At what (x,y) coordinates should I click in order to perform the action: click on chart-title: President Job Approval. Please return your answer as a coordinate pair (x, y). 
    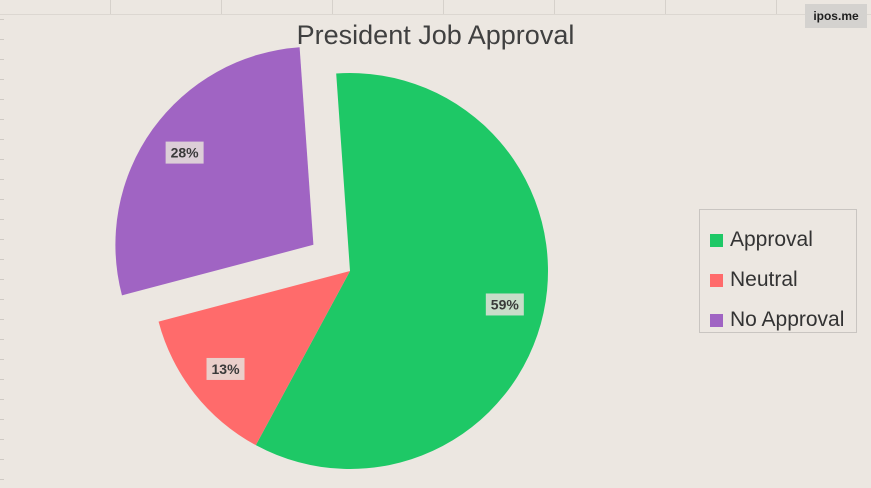
    Looking at the image, I should click on (435, 35).